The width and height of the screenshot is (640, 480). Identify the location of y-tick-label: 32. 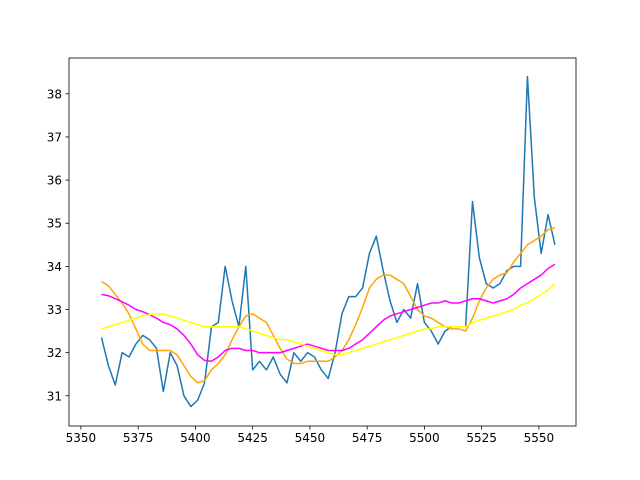
(54, 353).